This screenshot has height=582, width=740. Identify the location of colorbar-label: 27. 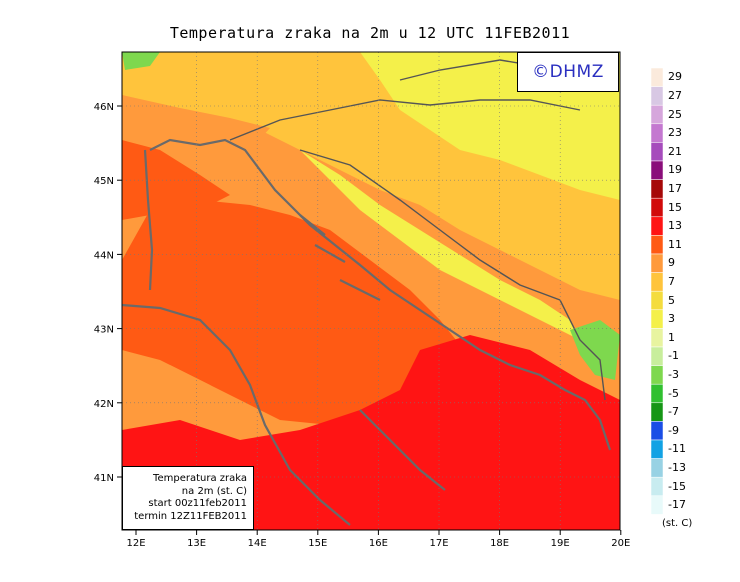
(675, 95).